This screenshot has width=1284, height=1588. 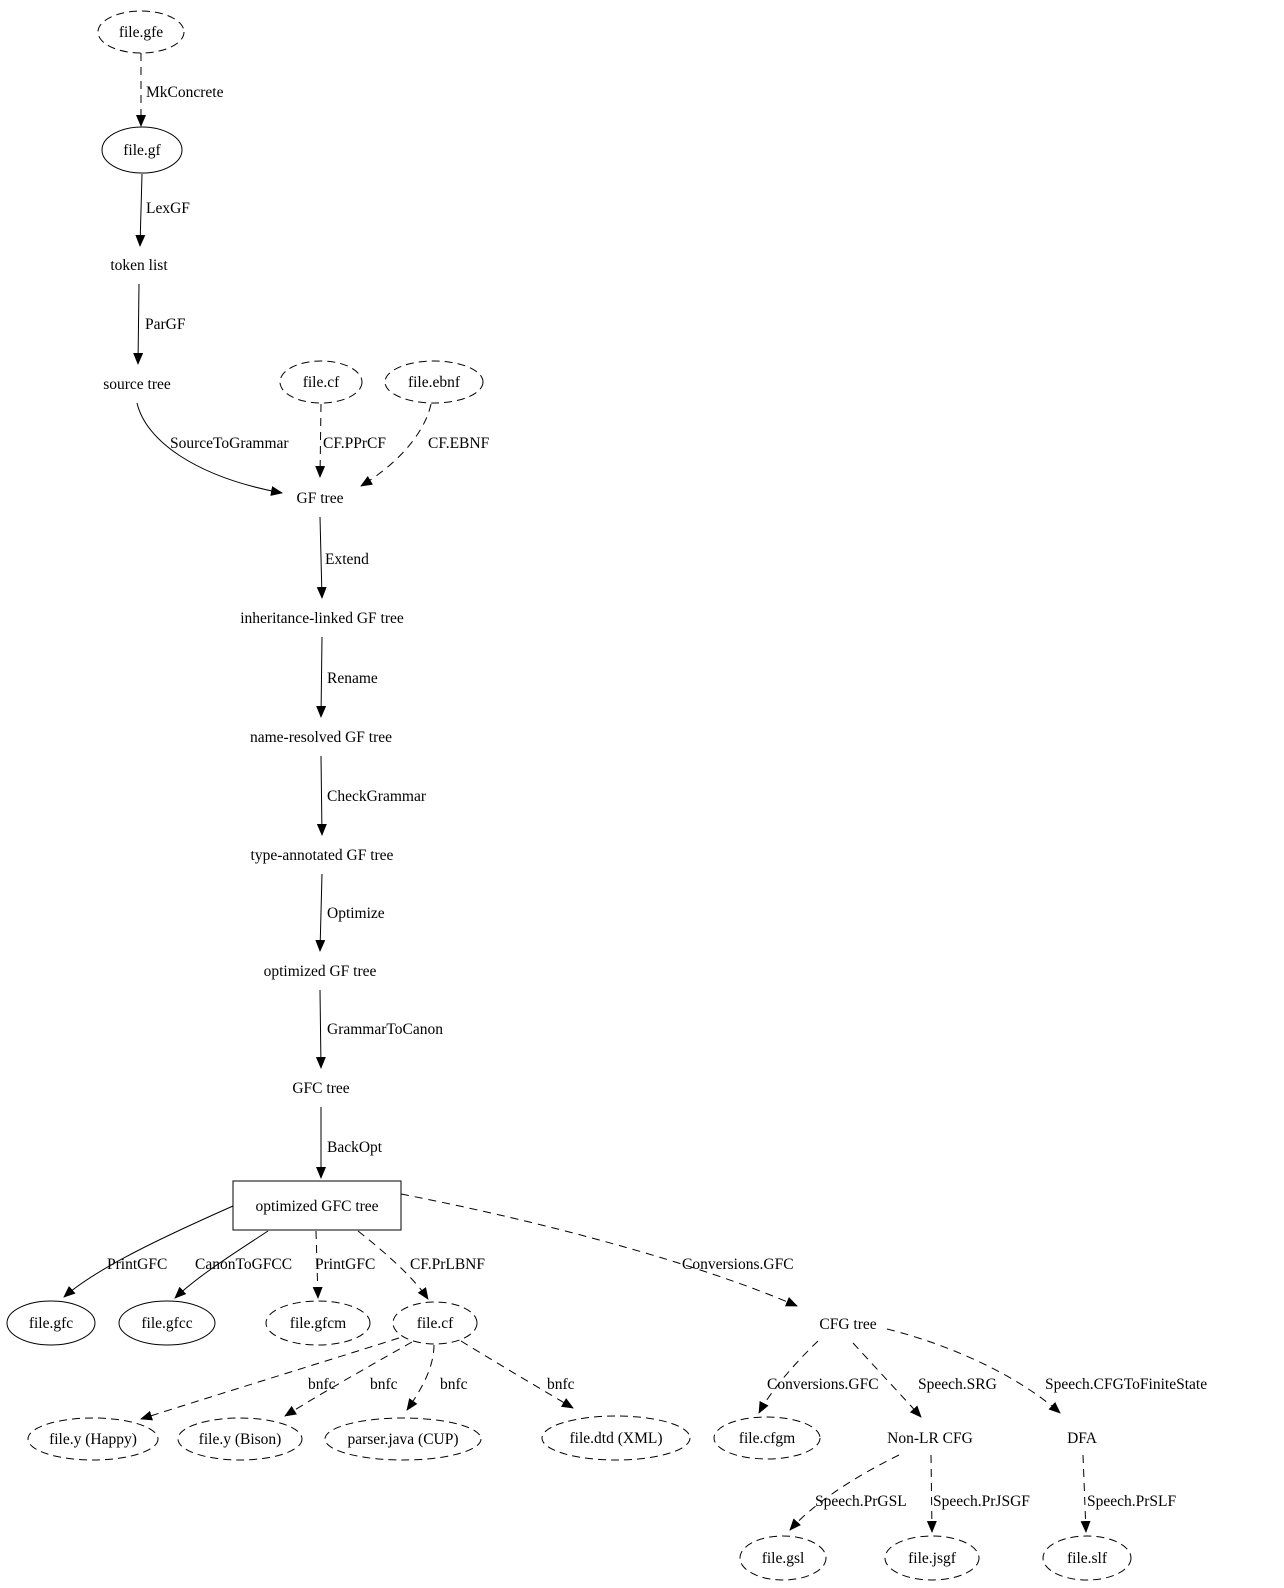 I want to click on node-file-gf: file.gf, so click(x=142, y=150).